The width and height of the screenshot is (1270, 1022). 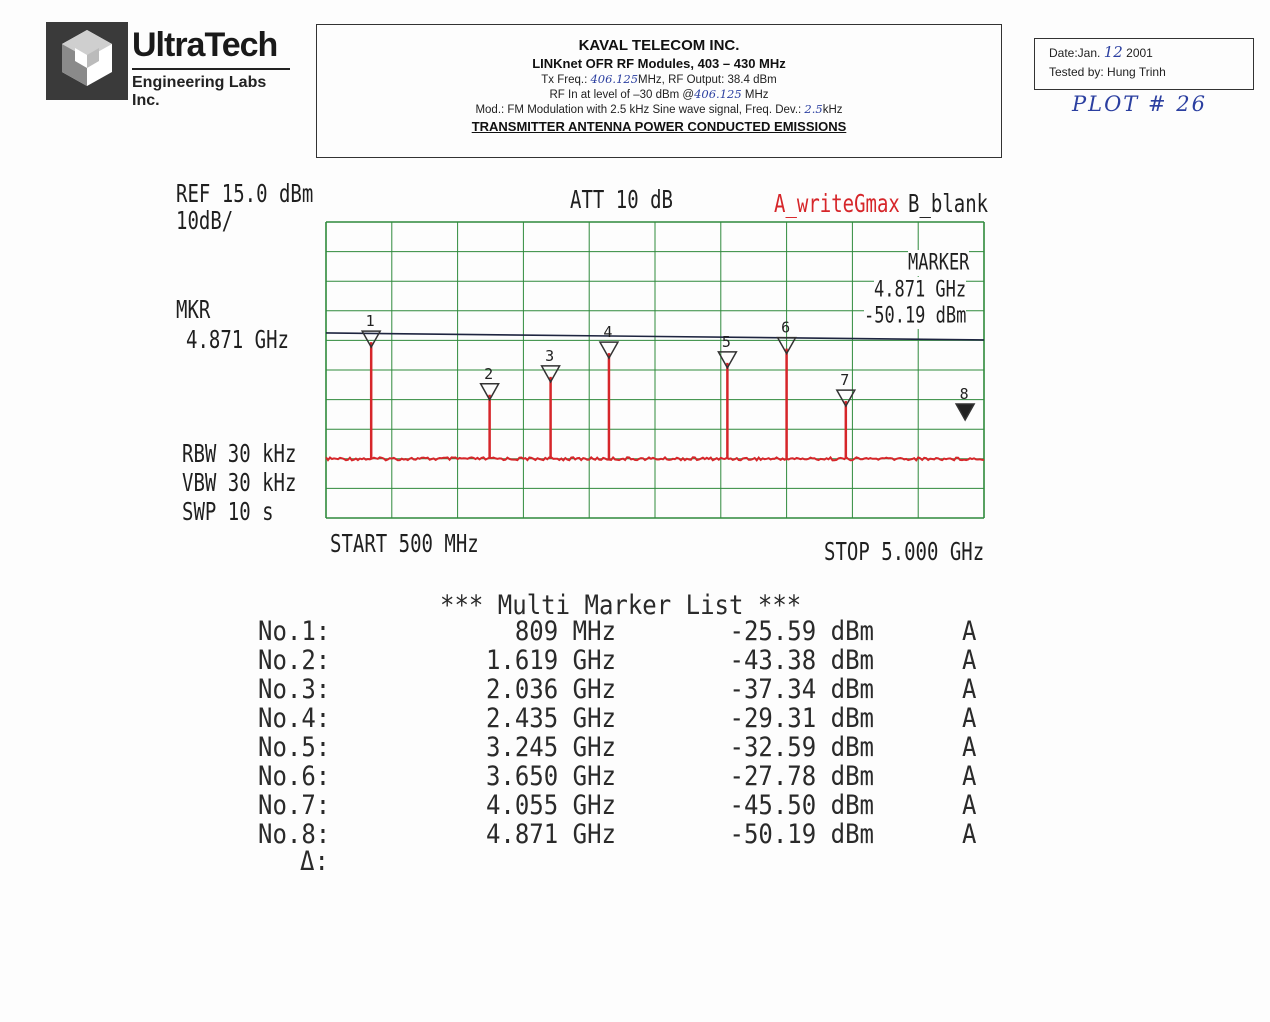 What do you see at coordinates (707, 80) in the screenshot?
I see `tx-suffix: MHz, RF Output: 38.4 dBm` at bounding box center [707, 80].